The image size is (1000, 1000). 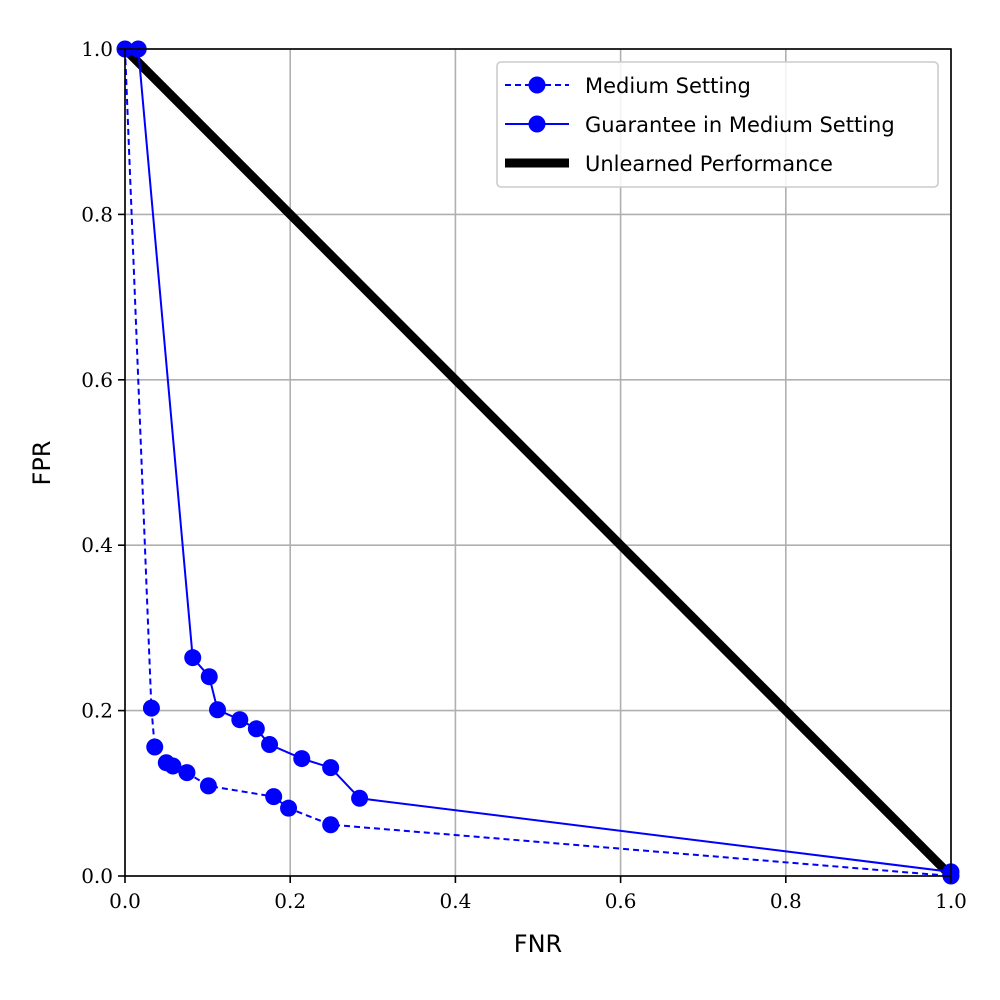 What do you see at coordinates (97, 711) in the screenshot?
I see `y-tick-label: 0.2` at bounding box center [97, 711].